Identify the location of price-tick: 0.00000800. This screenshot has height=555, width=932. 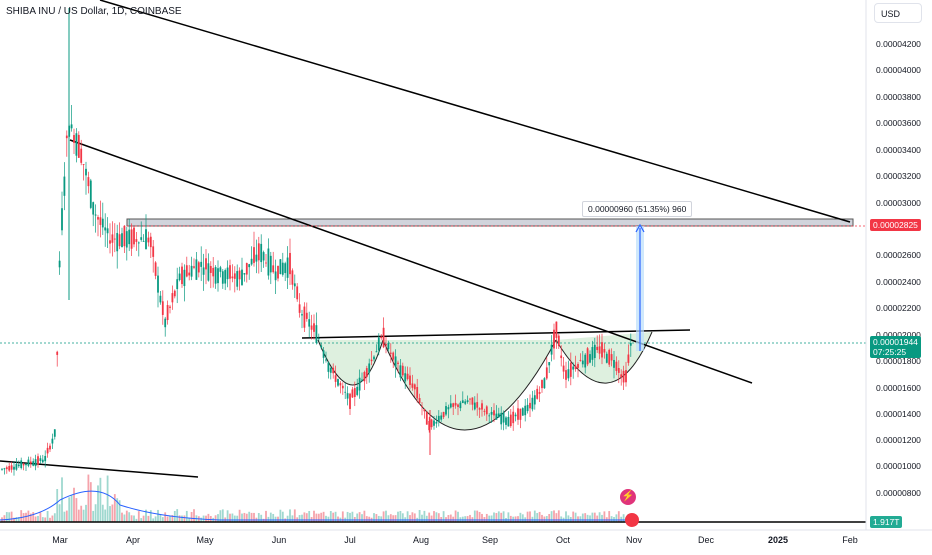
(898, 493).